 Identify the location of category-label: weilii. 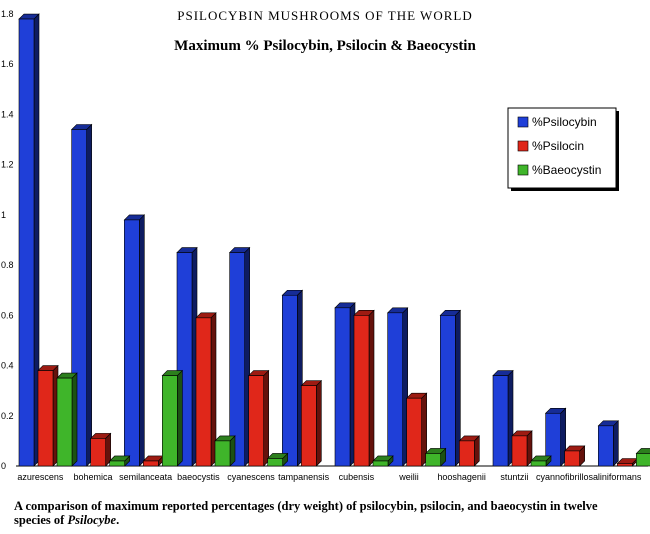
(408, 477).